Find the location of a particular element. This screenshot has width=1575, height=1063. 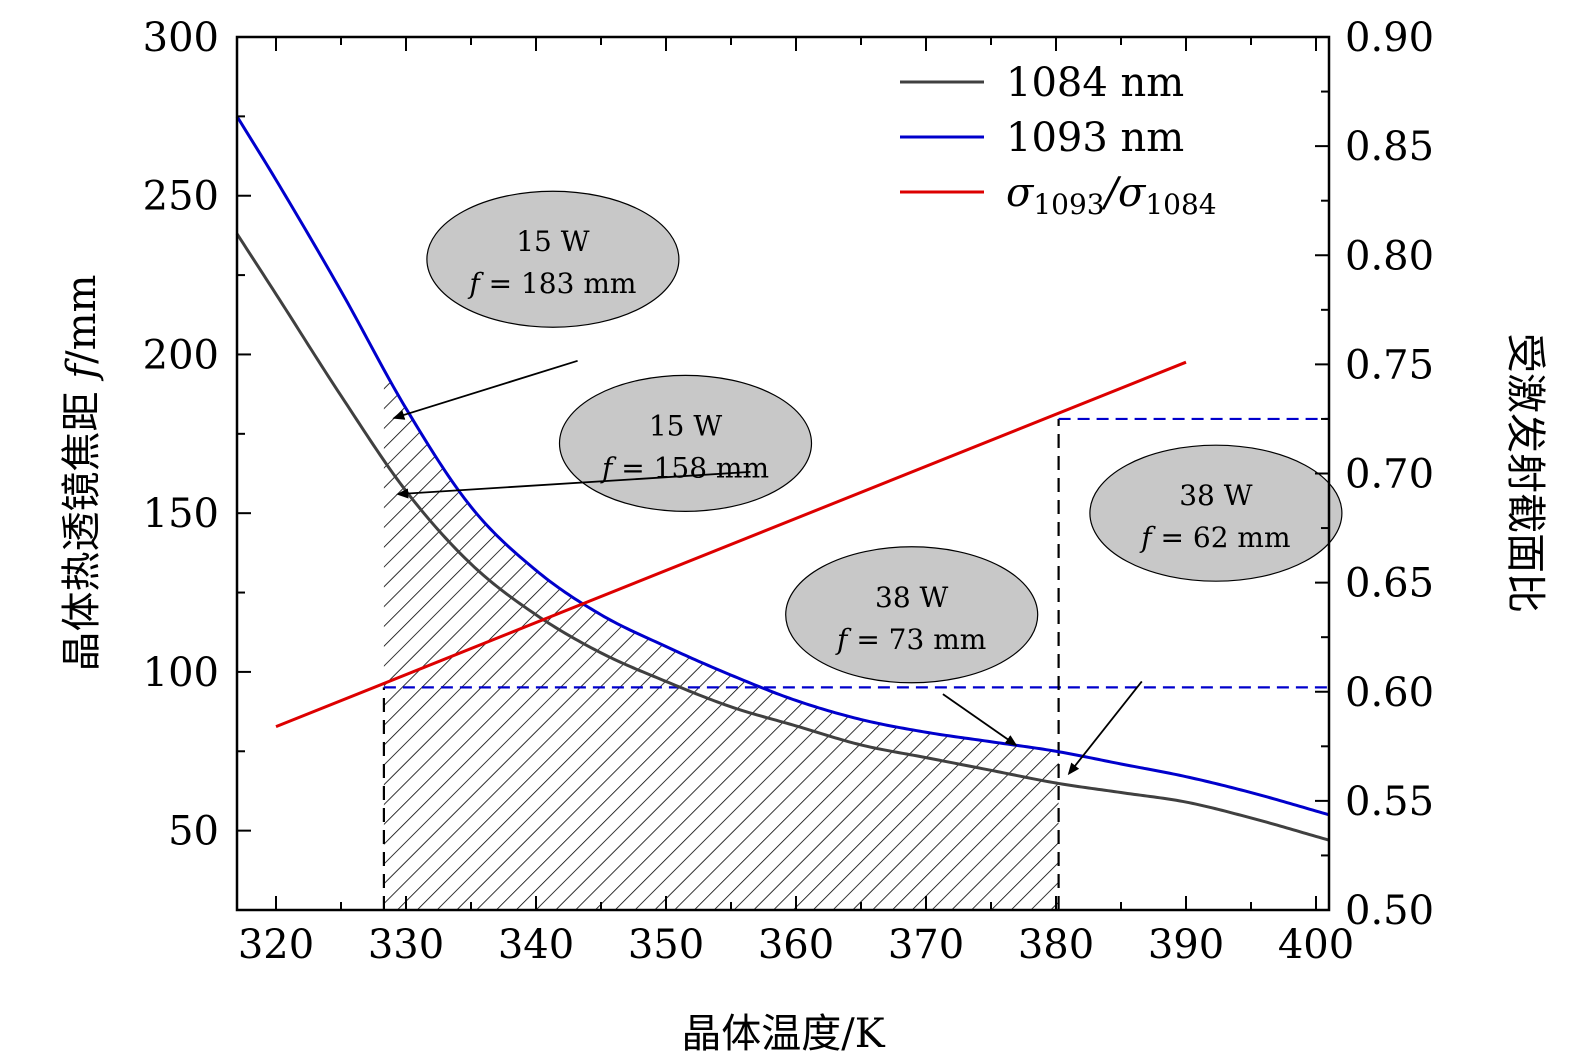

y-right-tick-label-0.75: 0.75 is located at coordinates (1389, 365).